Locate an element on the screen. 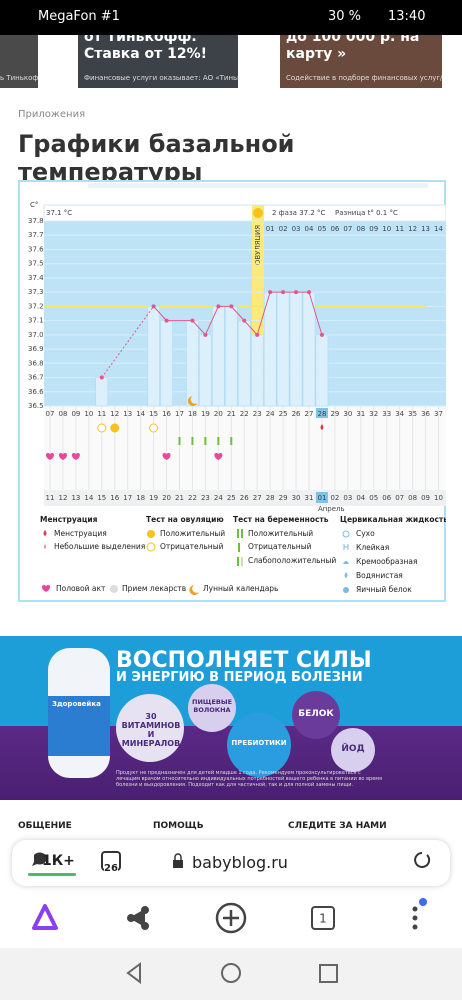 The height and width of the screenshot is (1004, 462). cycle-day-label: 19 is located at coordinates (205, 414).